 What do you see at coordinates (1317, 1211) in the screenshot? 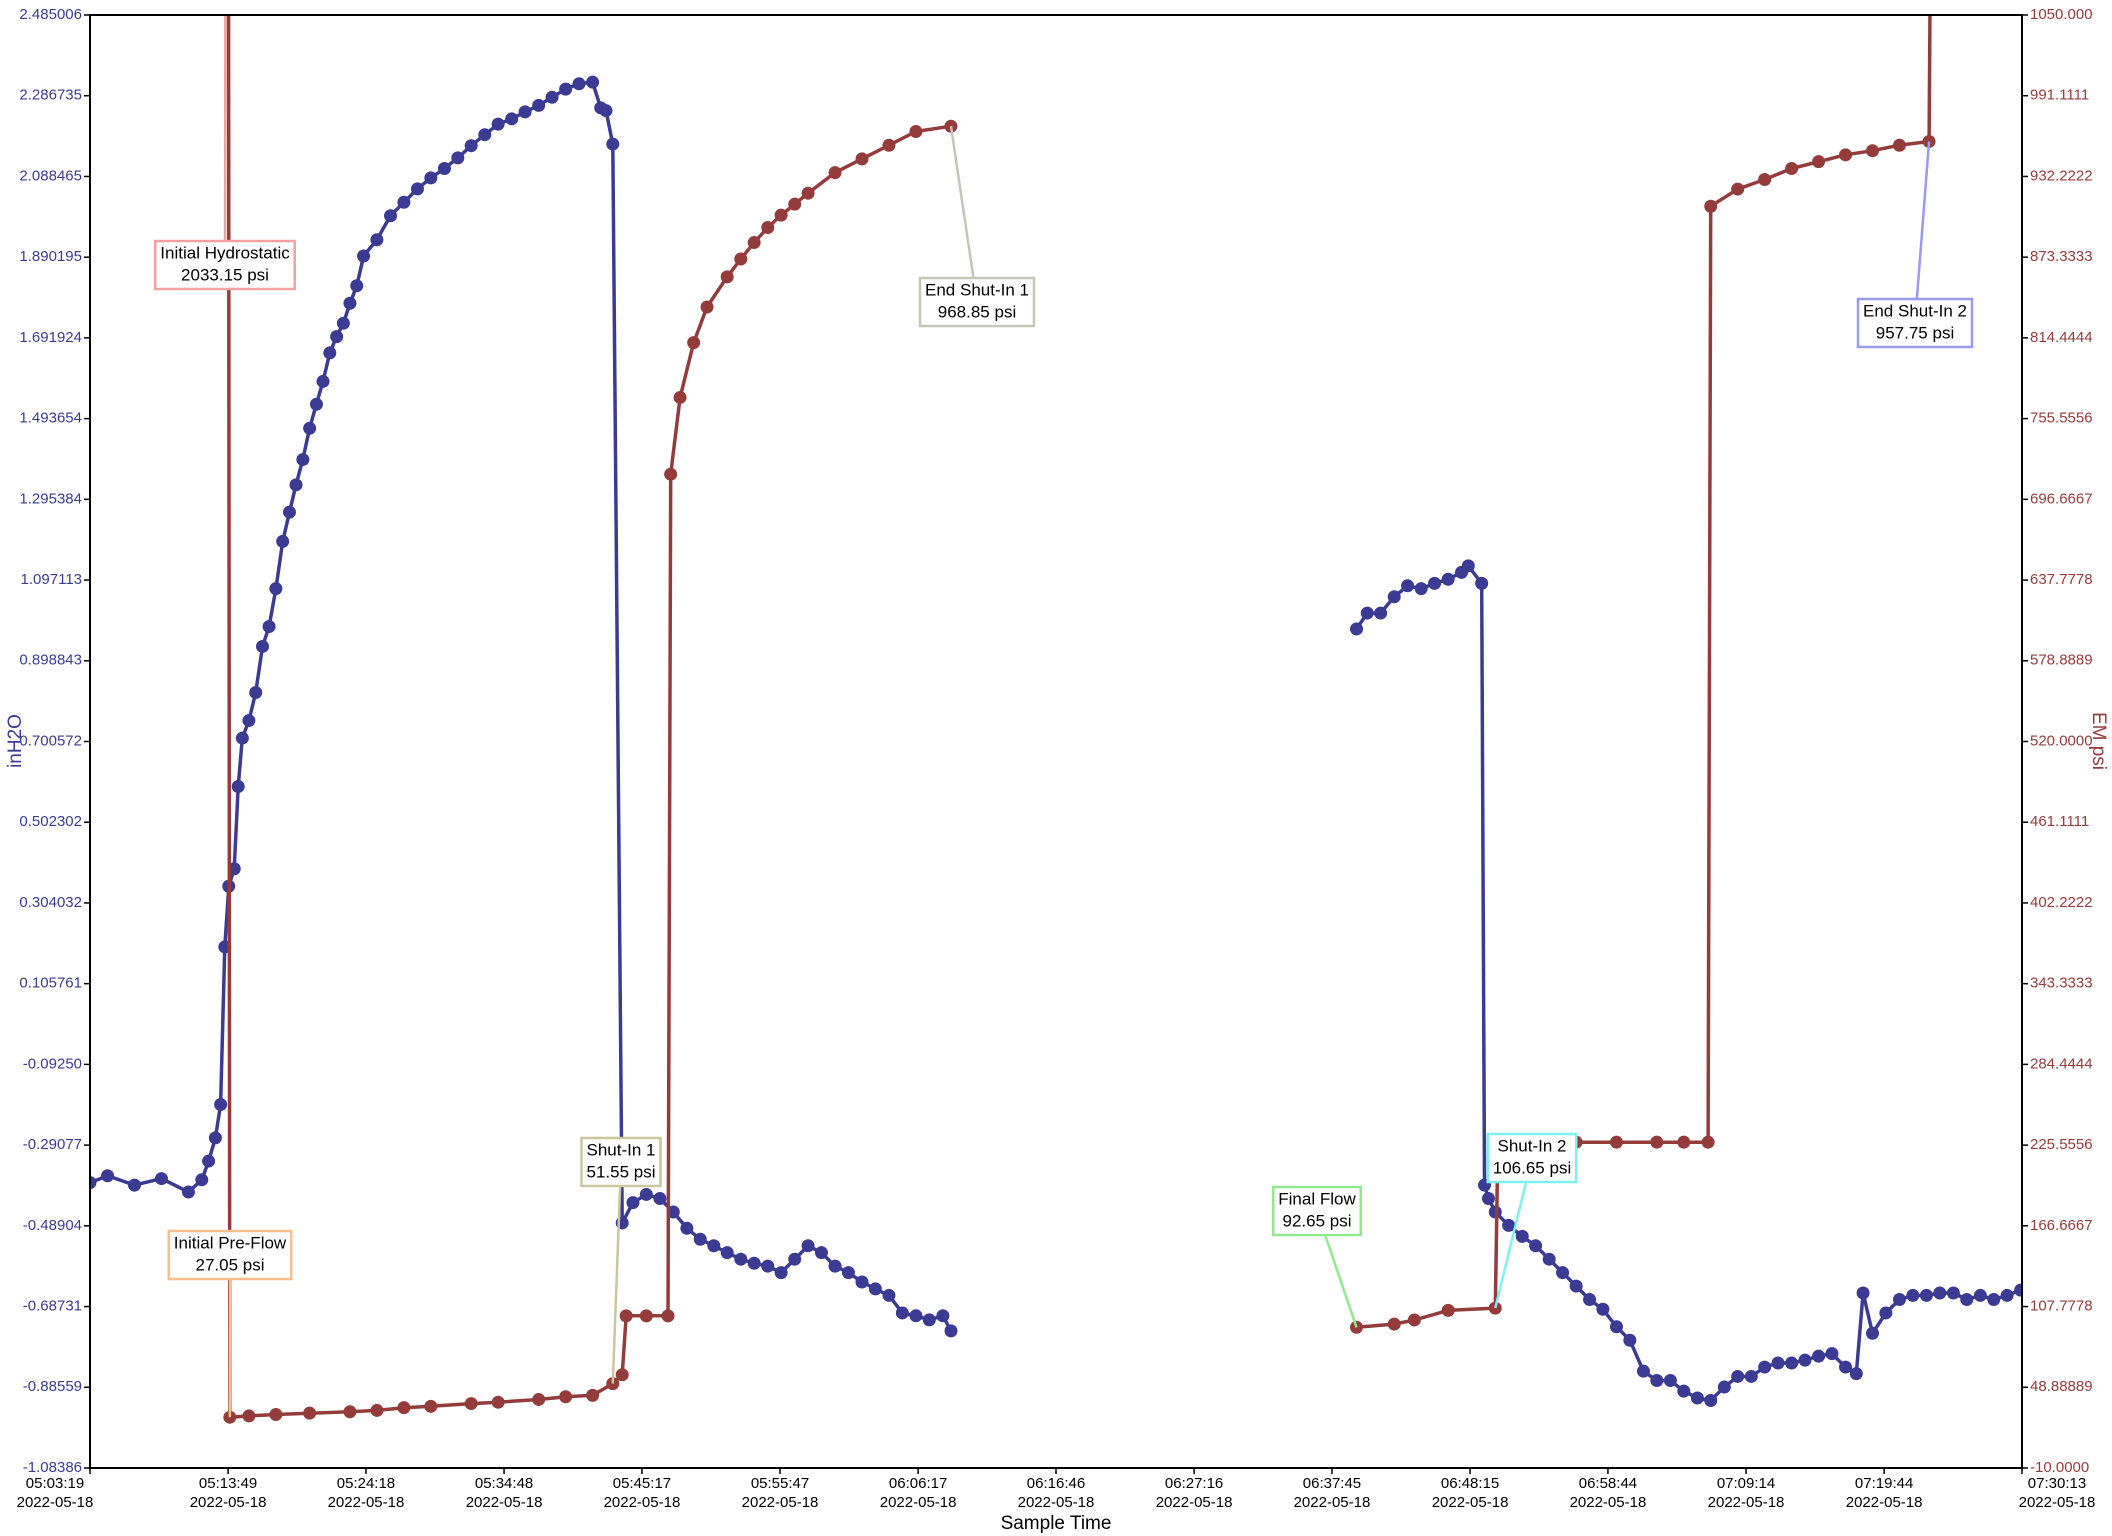
I see `annotation: Final Flow 92.65 psi` at bounding box center [1317, 1211].